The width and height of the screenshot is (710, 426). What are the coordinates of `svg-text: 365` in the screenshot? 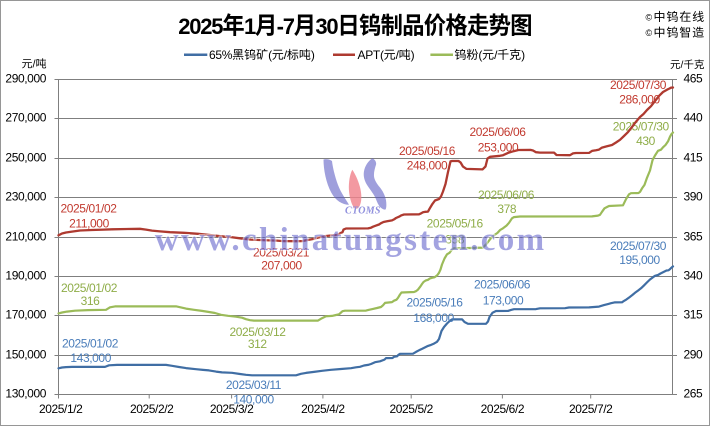 It's located at (694, 236).